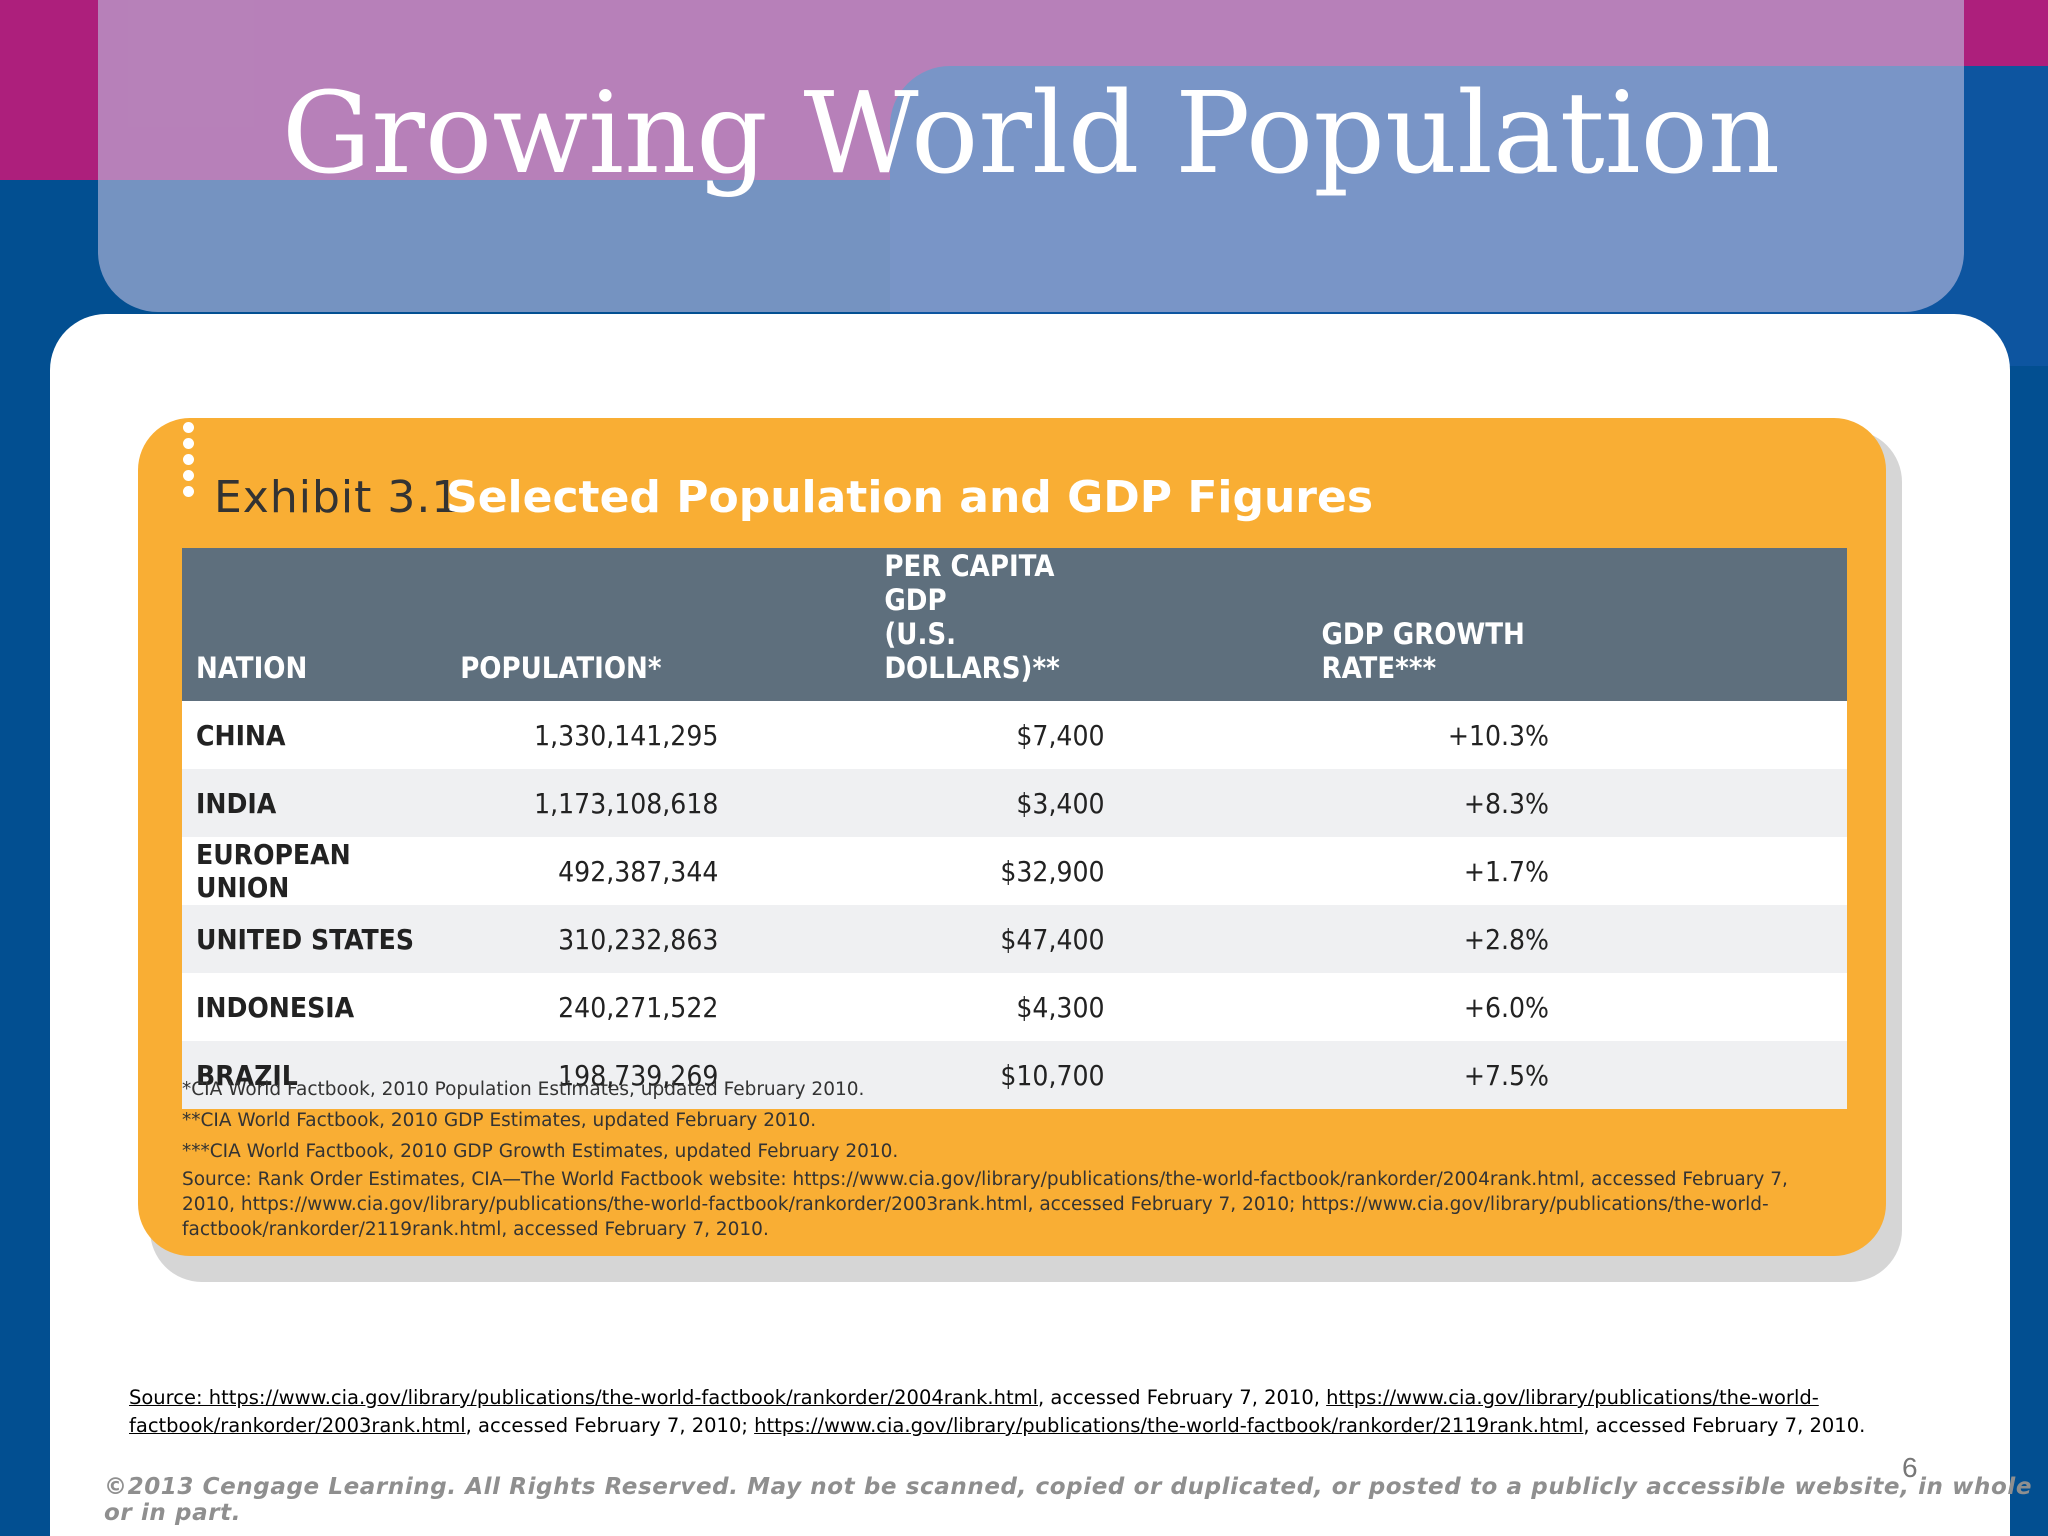  I want to click on cell-population: 1,173,108,618, so click(626, 803).